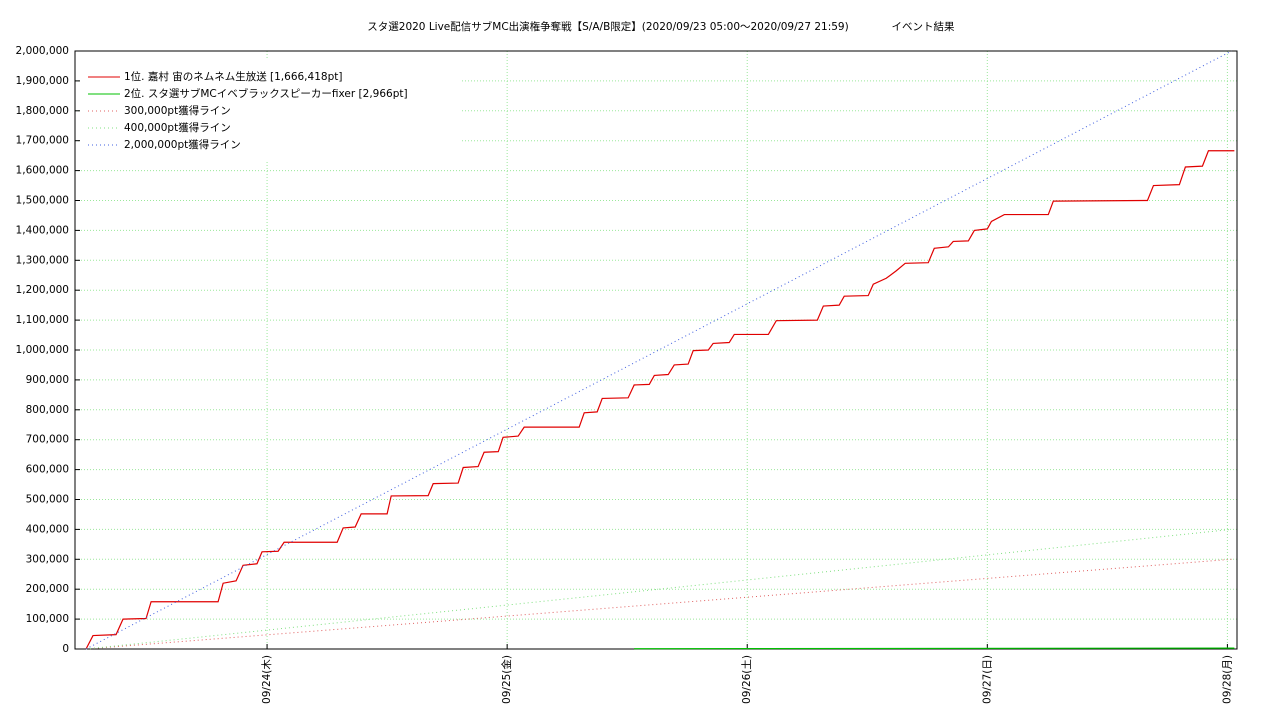 This screenshot has width=1280, height=720. I want to click on y-tick-label: 500,000, so click(47, 500).